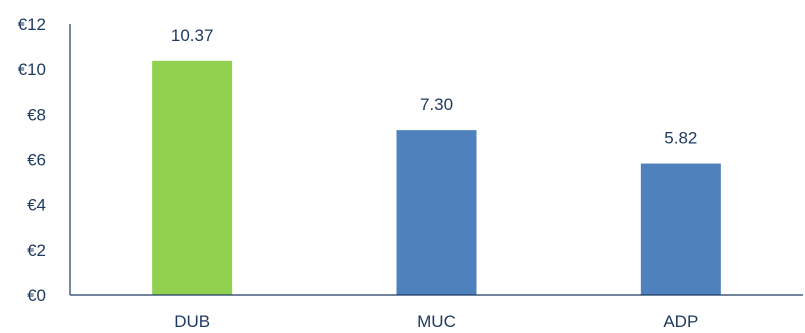 The height and width of the screenshot is (333, 805). What do you see at coordinates (680, 138) in the screenshot?
I see `data-label-adp: 5.82` at bounding box center [680, 138].